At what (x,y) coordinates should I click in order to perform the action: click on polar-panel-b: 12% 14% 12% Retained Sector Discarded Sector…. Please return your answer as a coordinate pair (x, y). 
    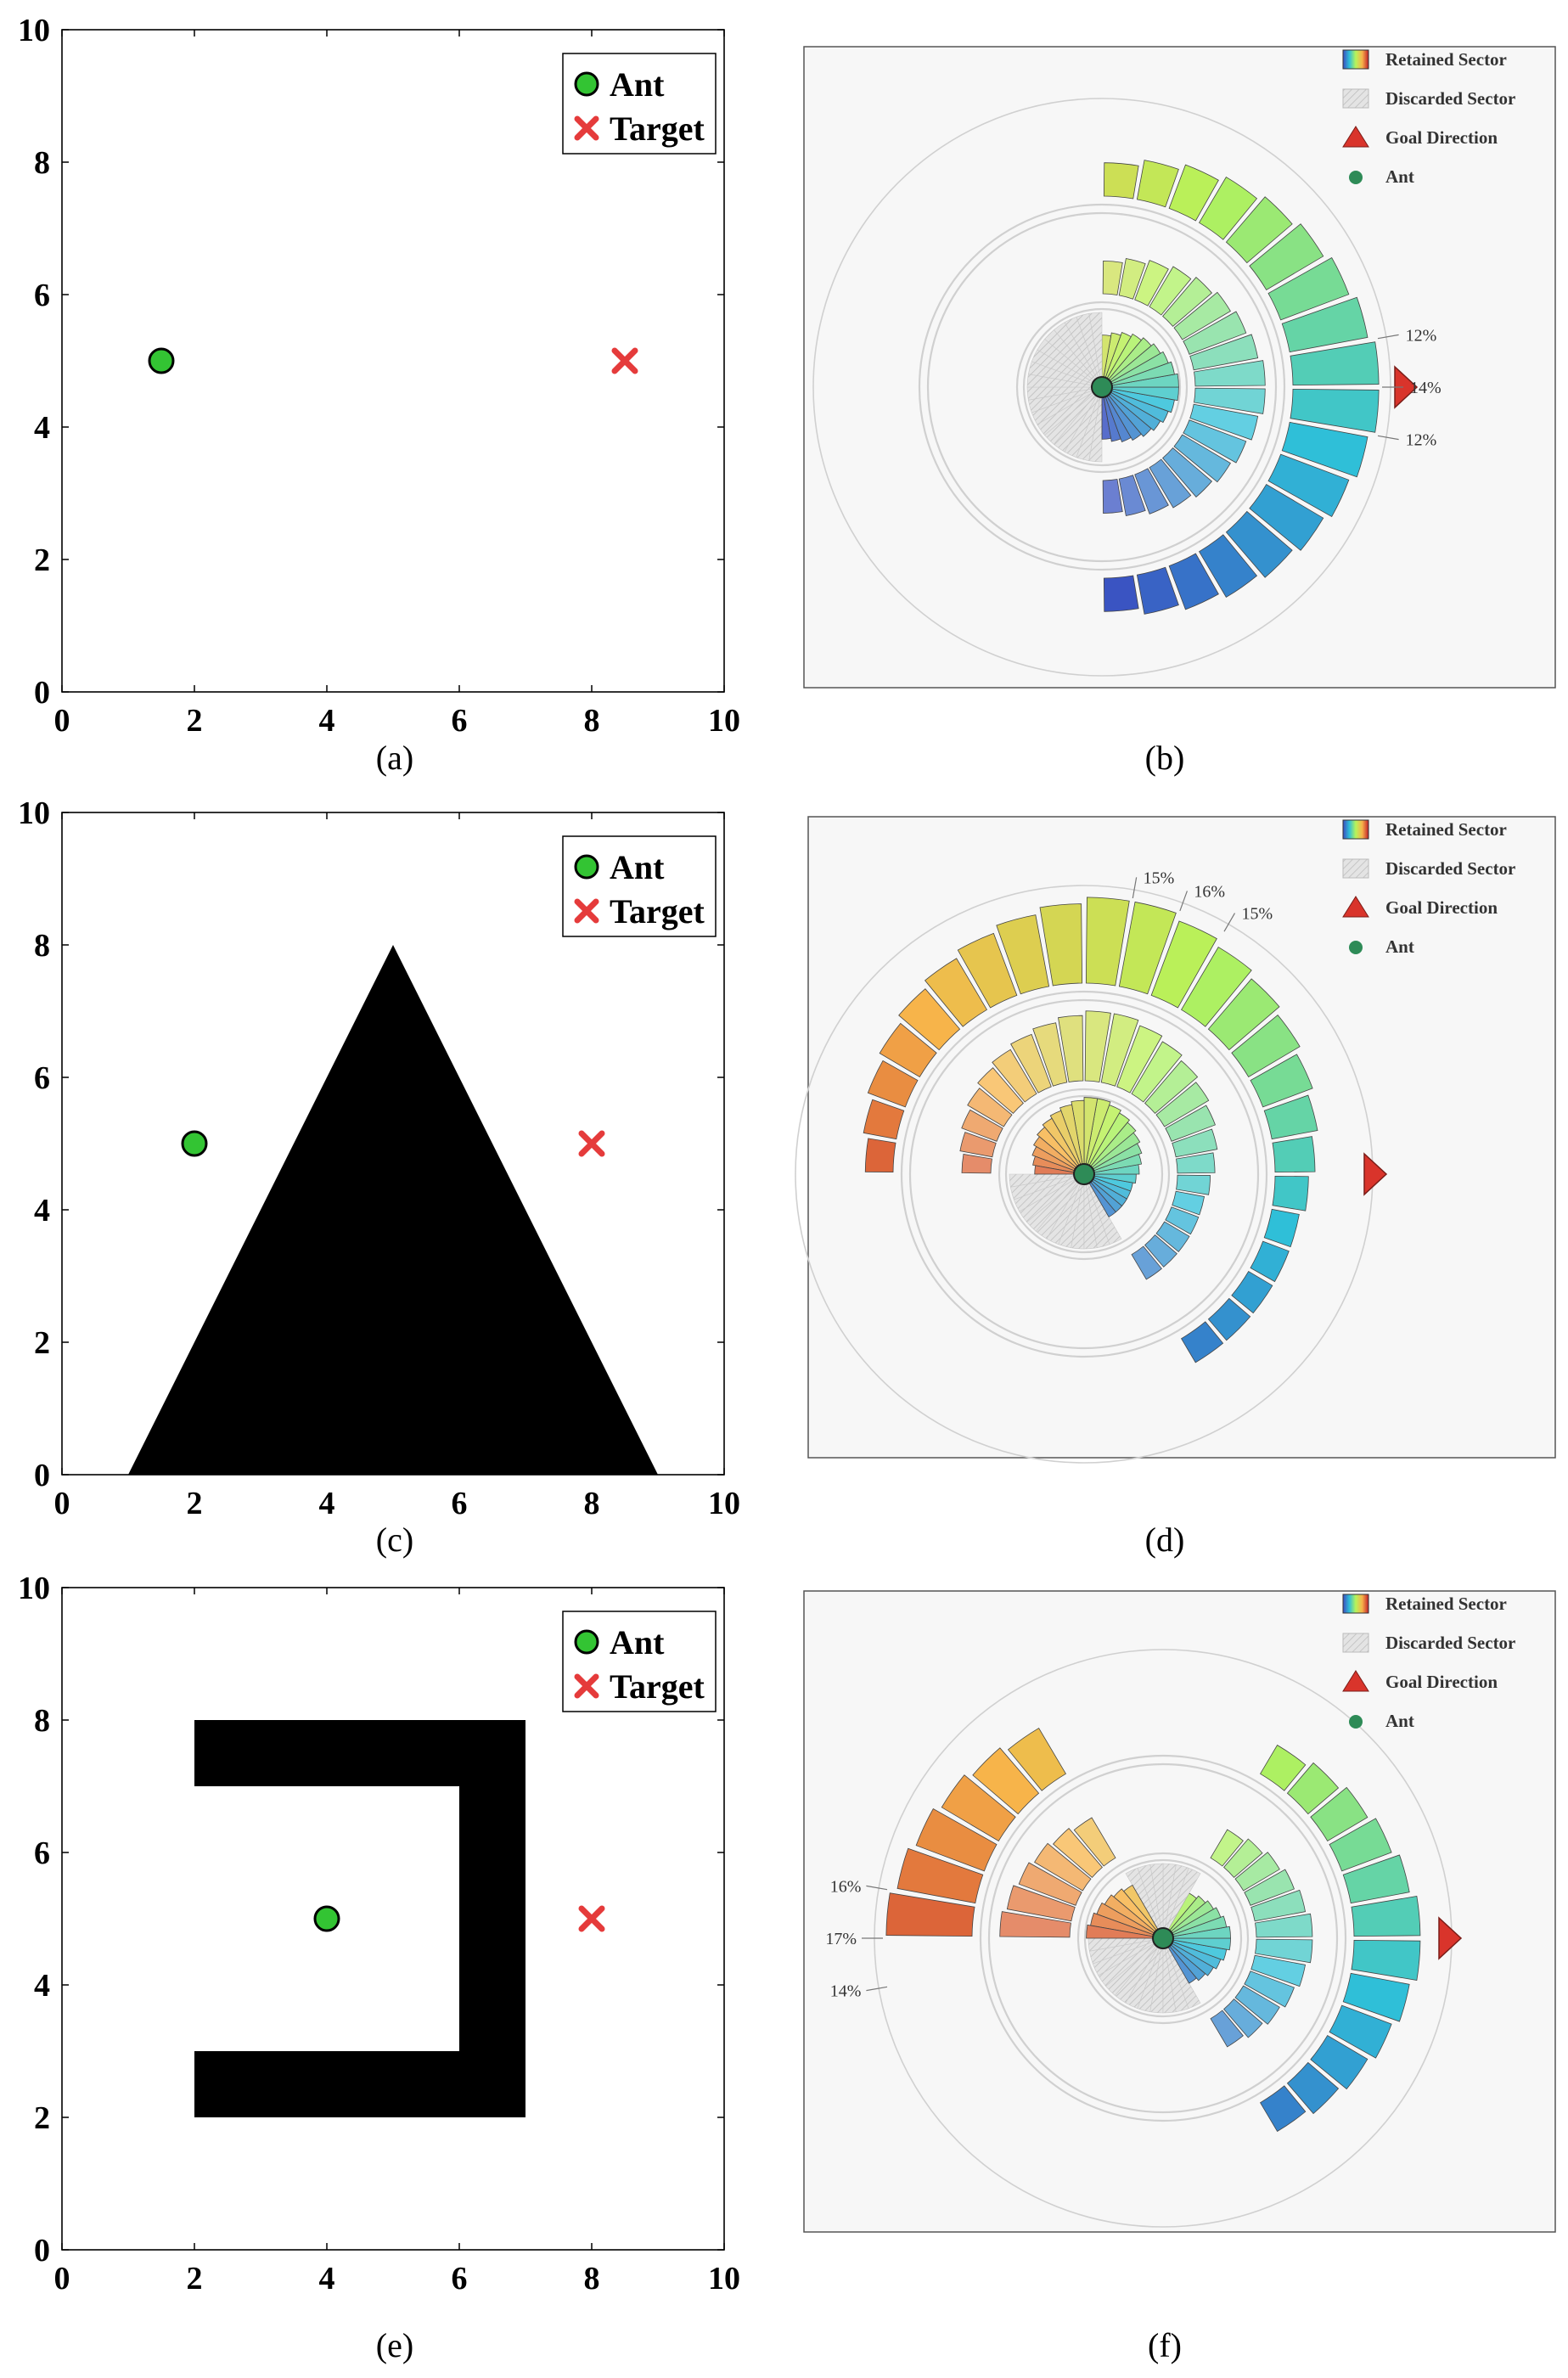
    Looking at the image, I should click on (1179, 411).